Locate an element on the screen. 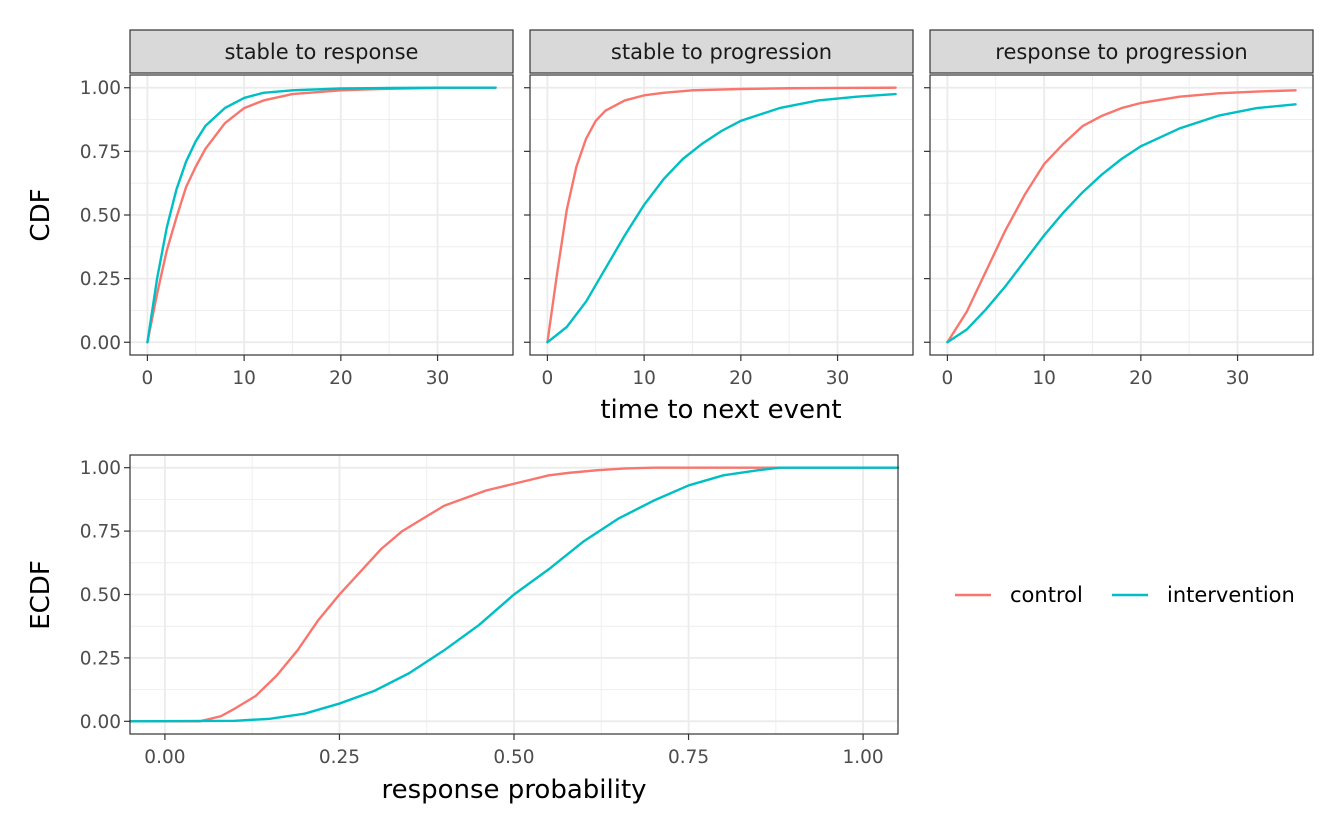 The height and width of the screenshot is (834, 1344). panel-2: stable to progression 0 10 20 30 is located at coordinates (719, 209).